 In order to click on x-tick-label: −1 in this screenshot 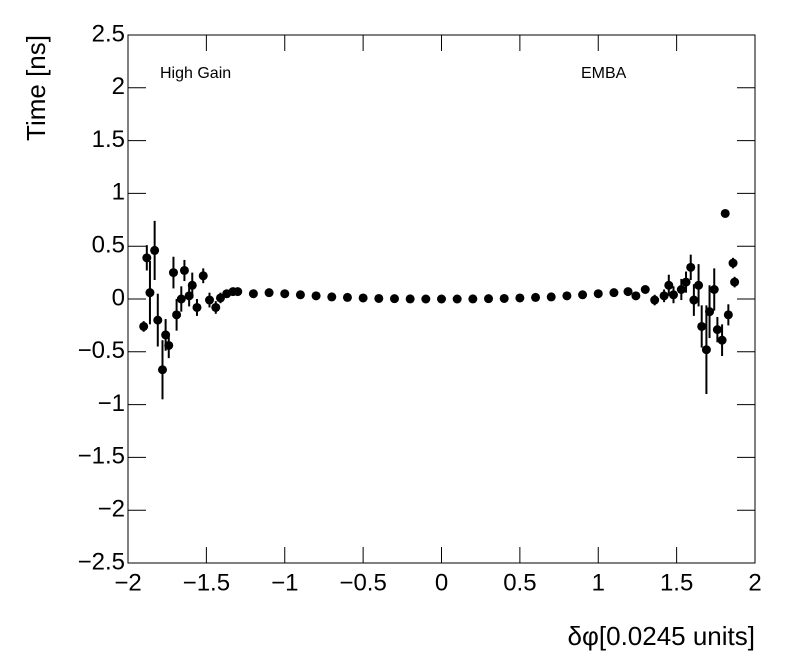, I will do `click(284, 582)`.